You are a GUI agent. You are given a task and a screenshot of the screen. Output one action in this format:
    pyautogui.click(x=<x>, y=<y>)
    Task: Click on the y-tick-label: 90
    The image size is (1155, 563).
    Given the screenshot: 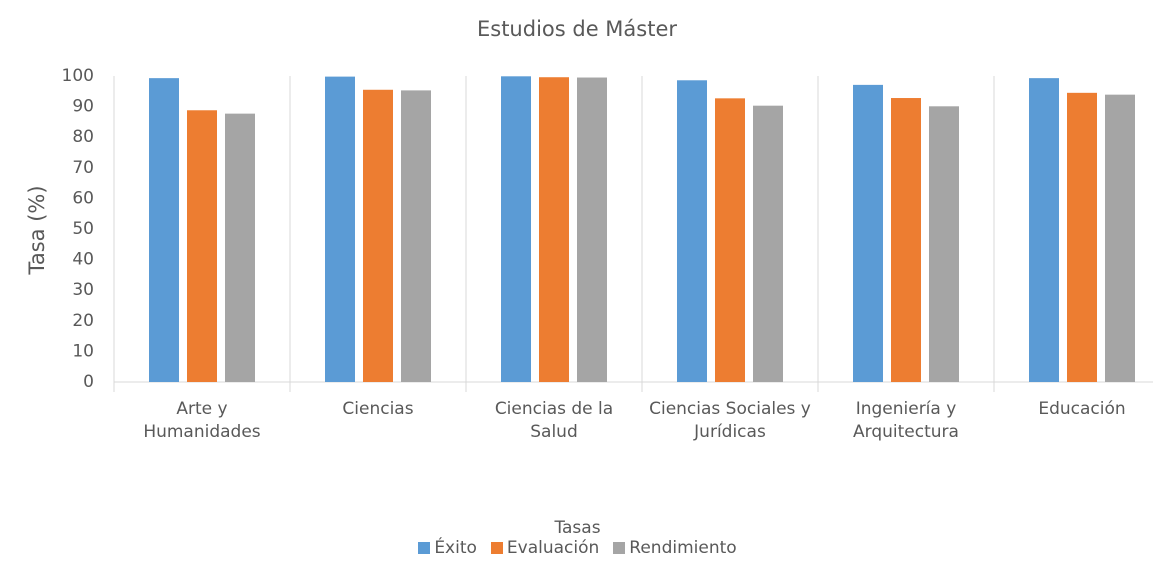 What is the action you would take?
    pyautogui.click(x=83, y=107)
    